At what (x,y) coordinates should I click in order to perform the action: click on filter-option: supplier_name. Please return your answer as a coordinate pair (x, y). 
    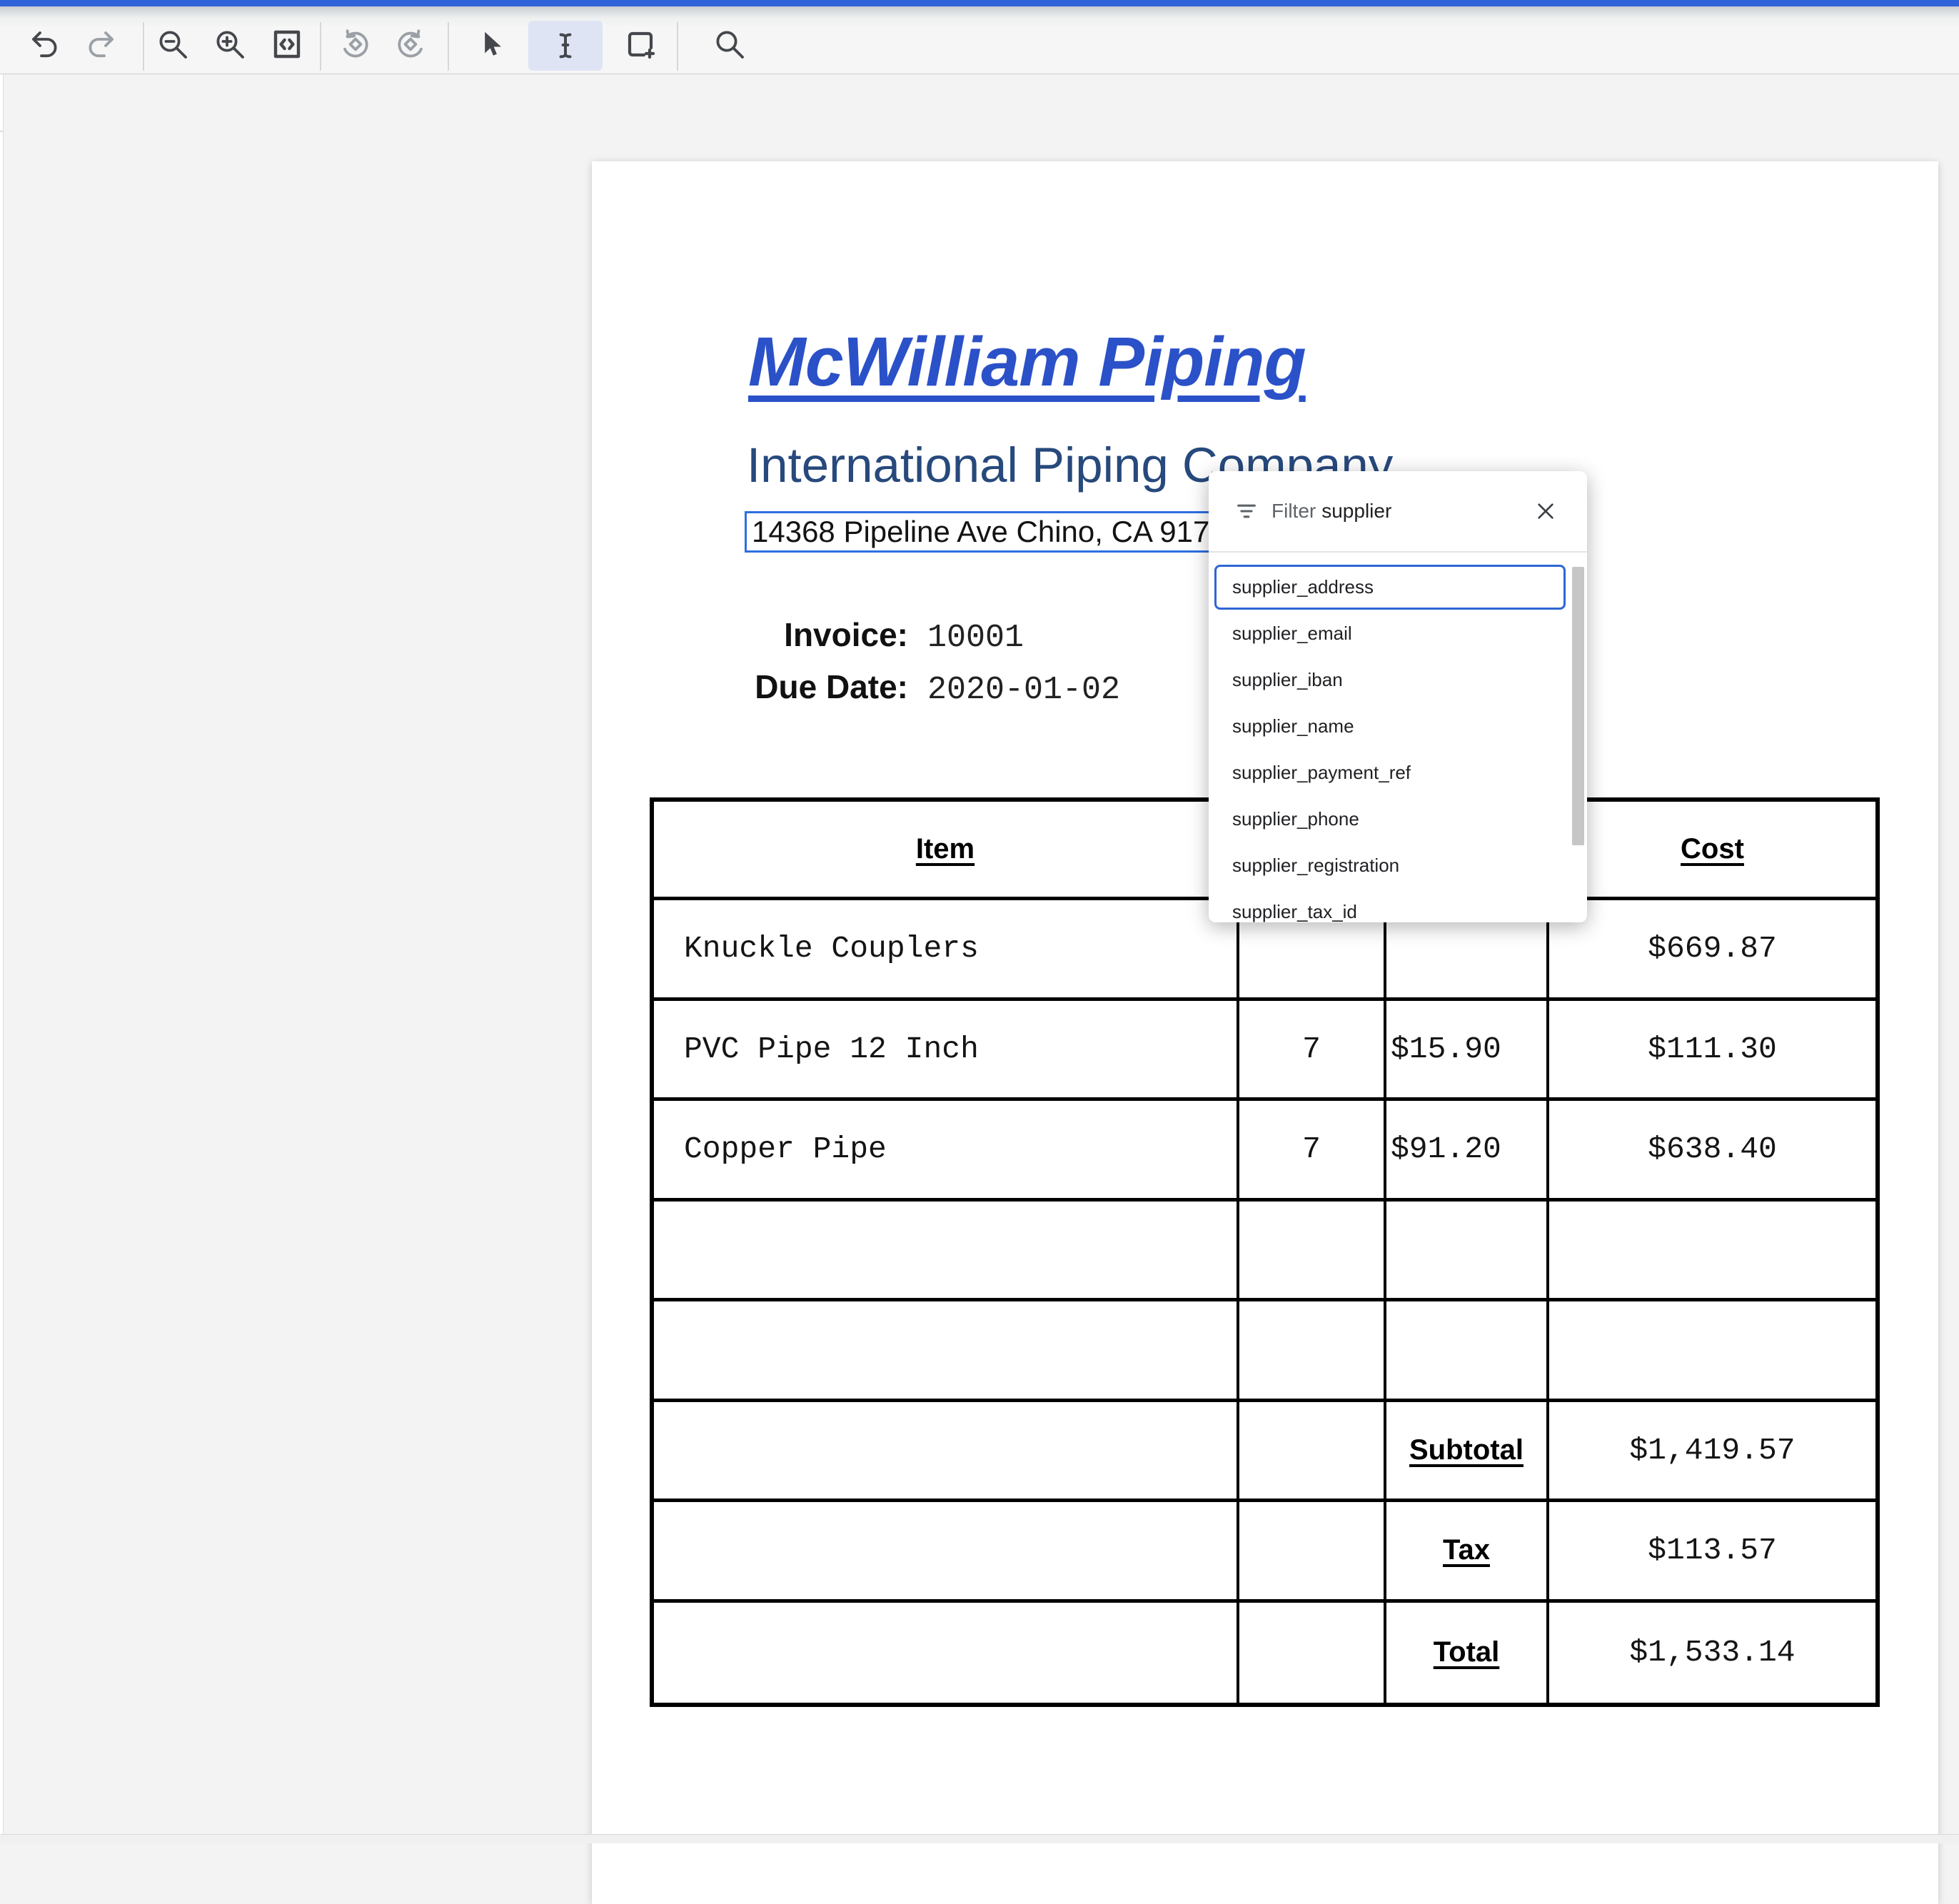
    Looking at the image, I should click on (1293, 726).